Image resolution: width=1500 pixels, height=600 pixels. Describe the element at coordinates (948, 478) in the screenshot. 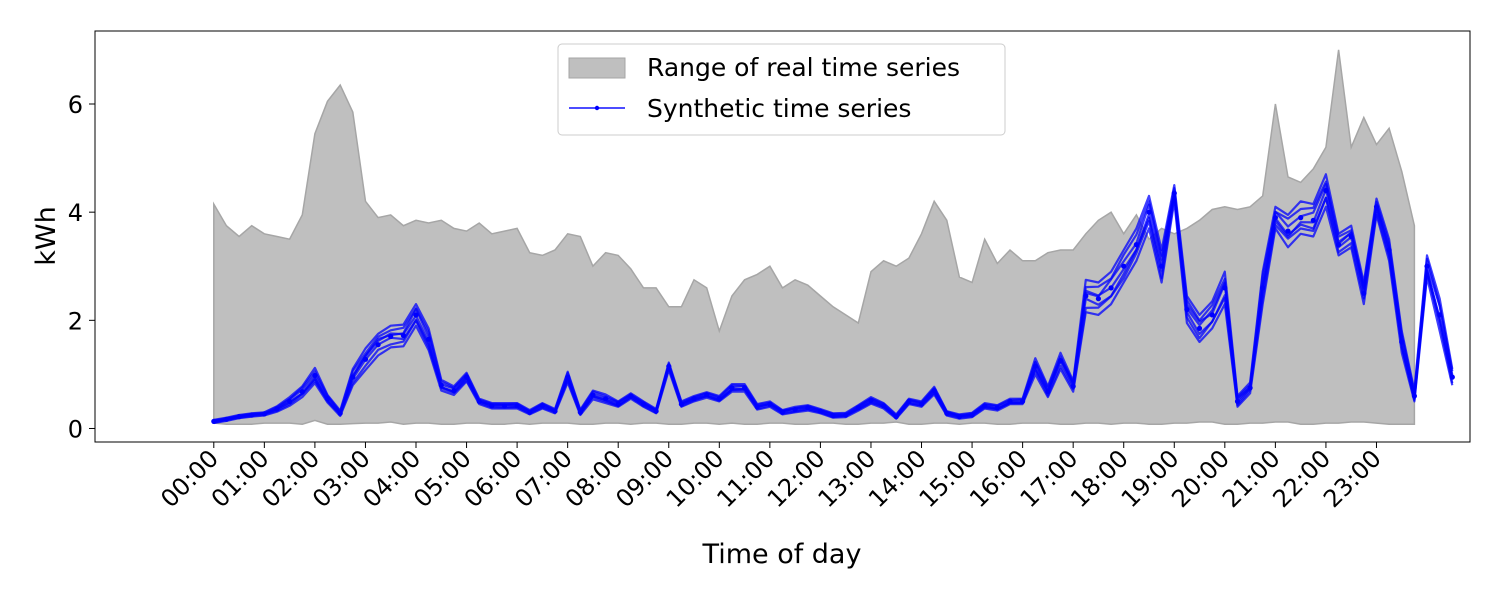

I see `x-tick-label: 15:00` at that location.